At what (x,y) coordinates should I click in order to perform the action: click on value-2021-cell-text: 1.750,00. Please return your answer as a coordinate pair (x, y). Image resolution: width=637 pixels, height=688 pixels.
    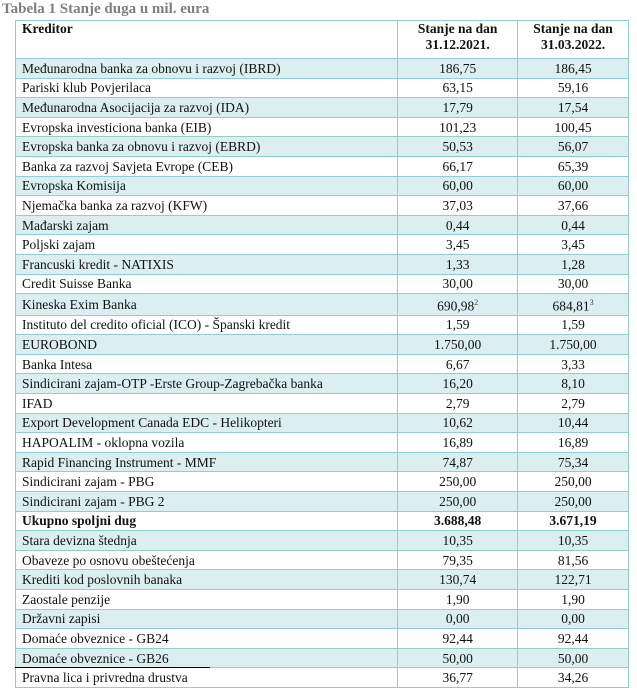
    Looking at the image, I should click on (458, 345).